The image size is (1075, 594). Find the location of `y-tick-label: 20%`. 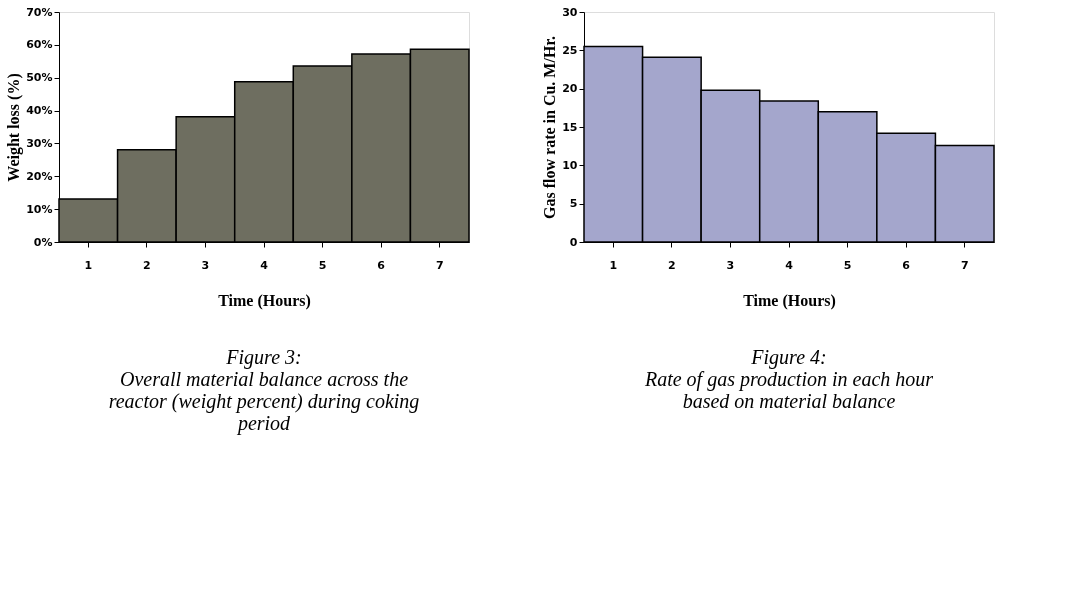

y-tick-label: 20% is located at coordinates (39, 176).